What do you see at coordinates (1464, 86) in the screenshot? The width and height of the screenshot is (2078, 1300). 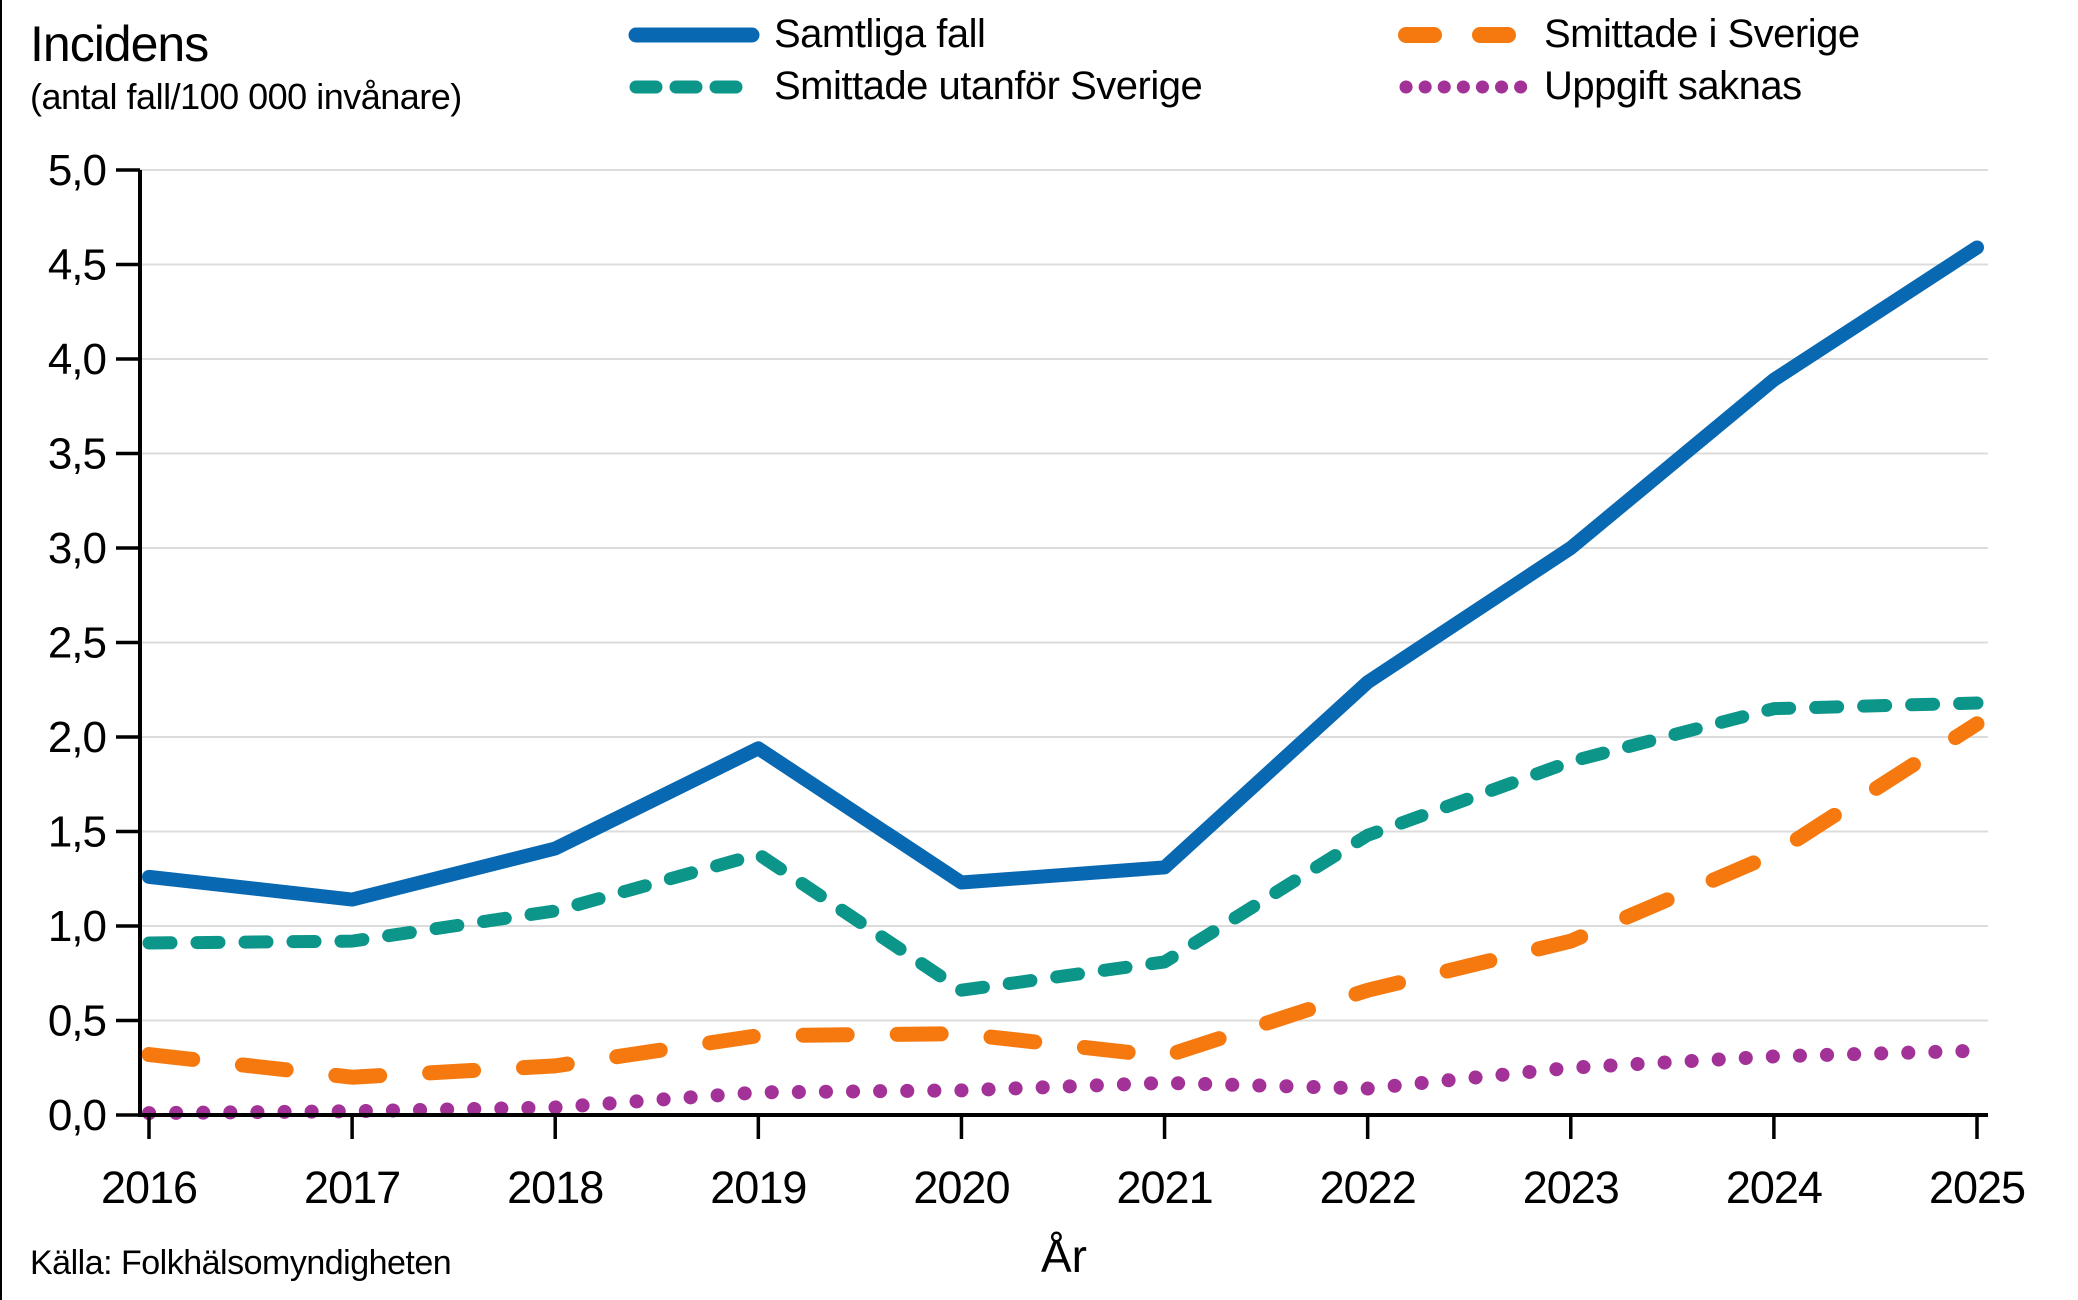 I see `legend-line-dotted-icon` at bounding box center [1464, 86].